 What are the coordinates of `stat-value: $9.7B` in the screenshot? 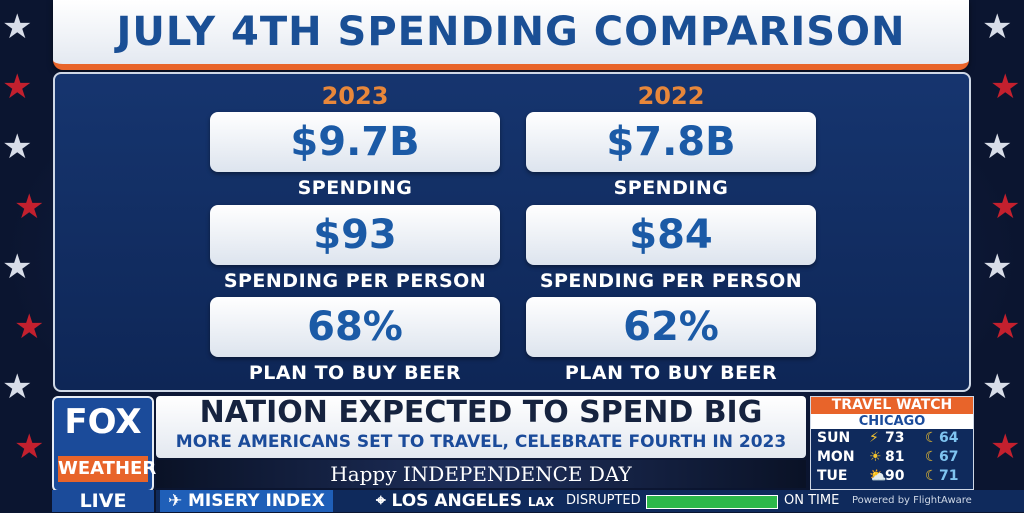 It's located at (355, 142).